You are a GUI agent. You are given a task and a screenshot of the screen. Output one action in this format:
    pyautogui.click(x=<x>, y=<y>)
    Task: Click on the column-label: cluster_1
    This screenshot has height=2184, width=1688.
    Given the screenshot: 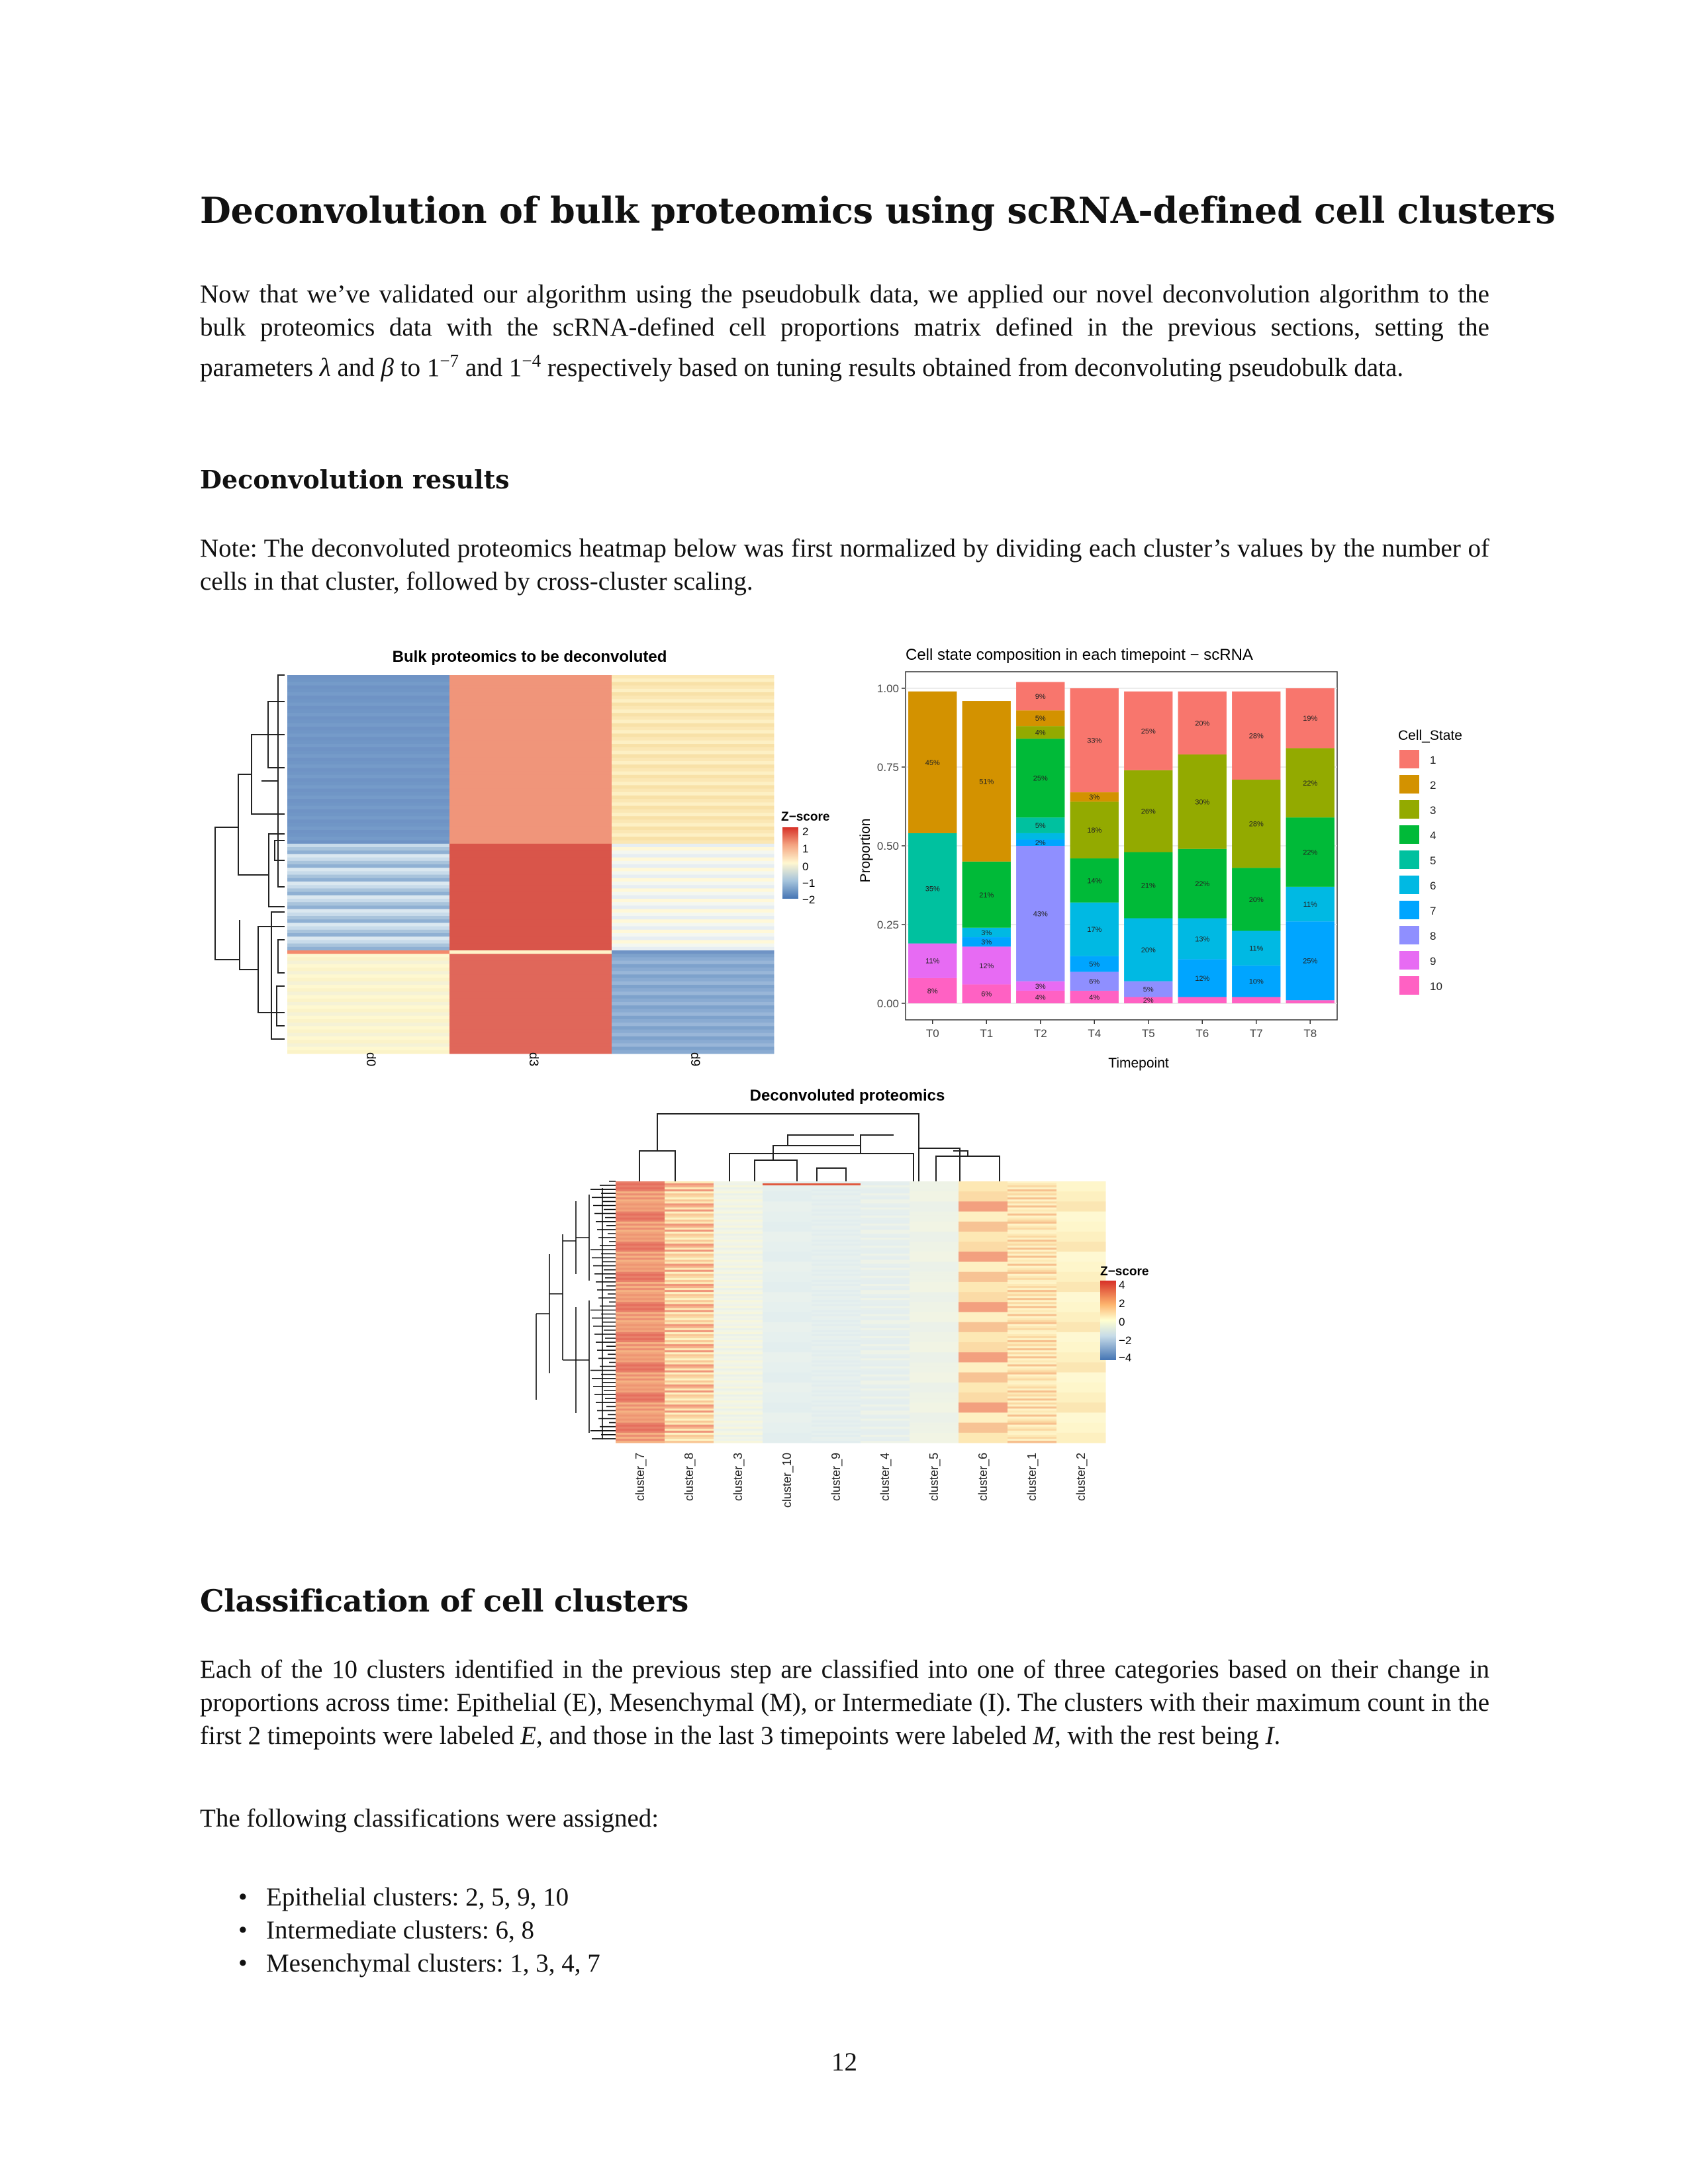 What is the action you would take?
    pyautogui.click(x=1032, y=1477)
    